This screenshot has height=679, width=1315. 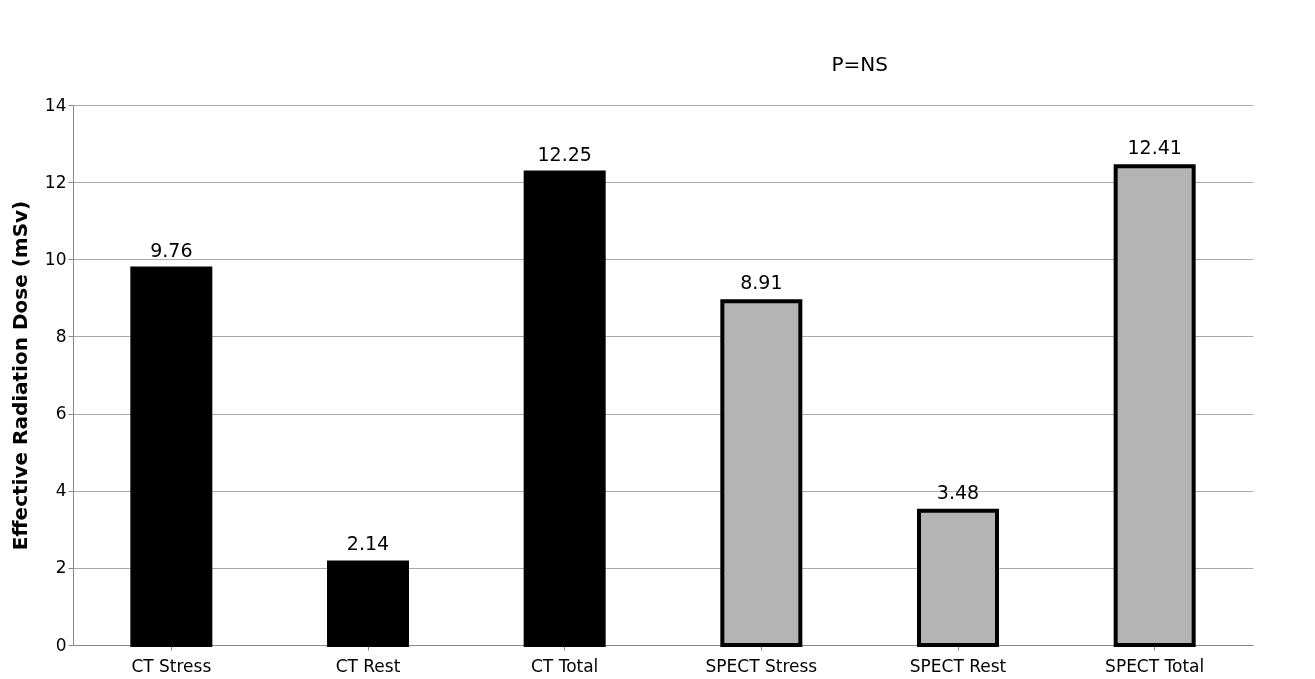 What do you see at coordinates (1154, 147) in the screenshot?
I see `data-label: 12.41` at bounding box center [1154, 147].